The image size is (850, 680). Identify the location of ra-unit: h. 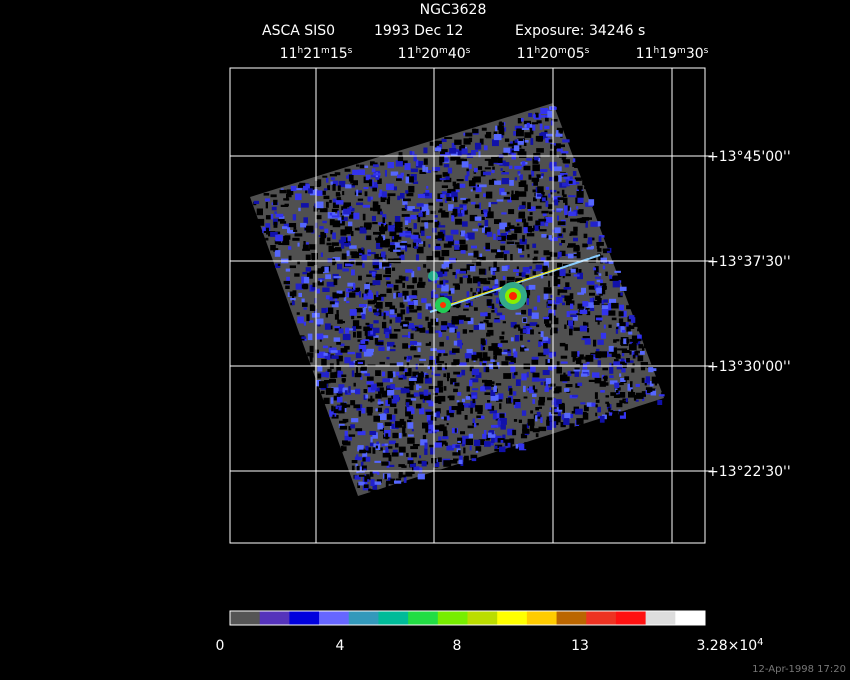
(418, 51).